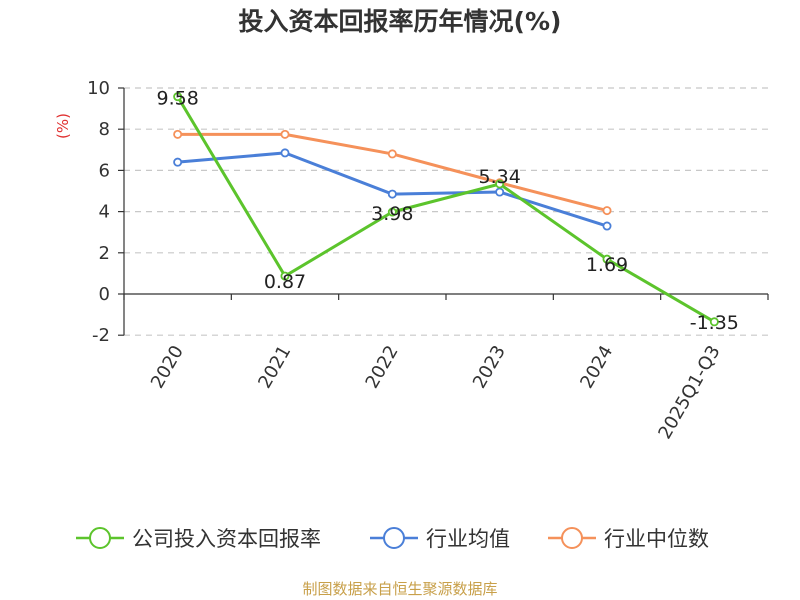  I want to click on y-tick-label: 8, so click(104, 129).